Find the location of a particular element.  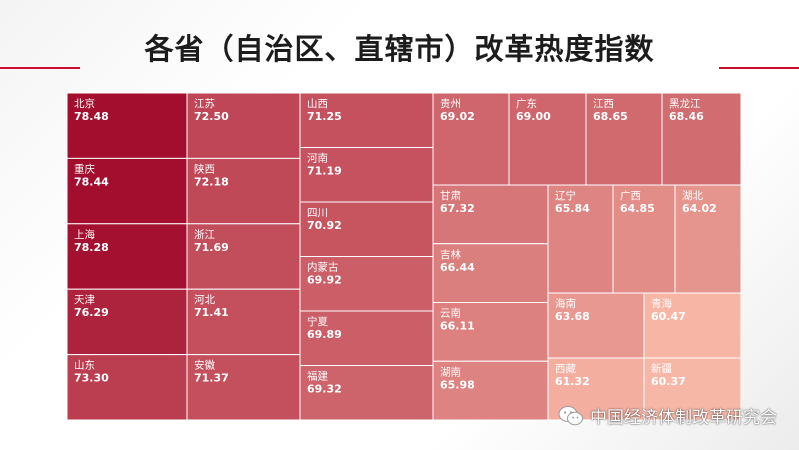

treemap-cell-value: 67.32 is located at coordinates (457, 208).